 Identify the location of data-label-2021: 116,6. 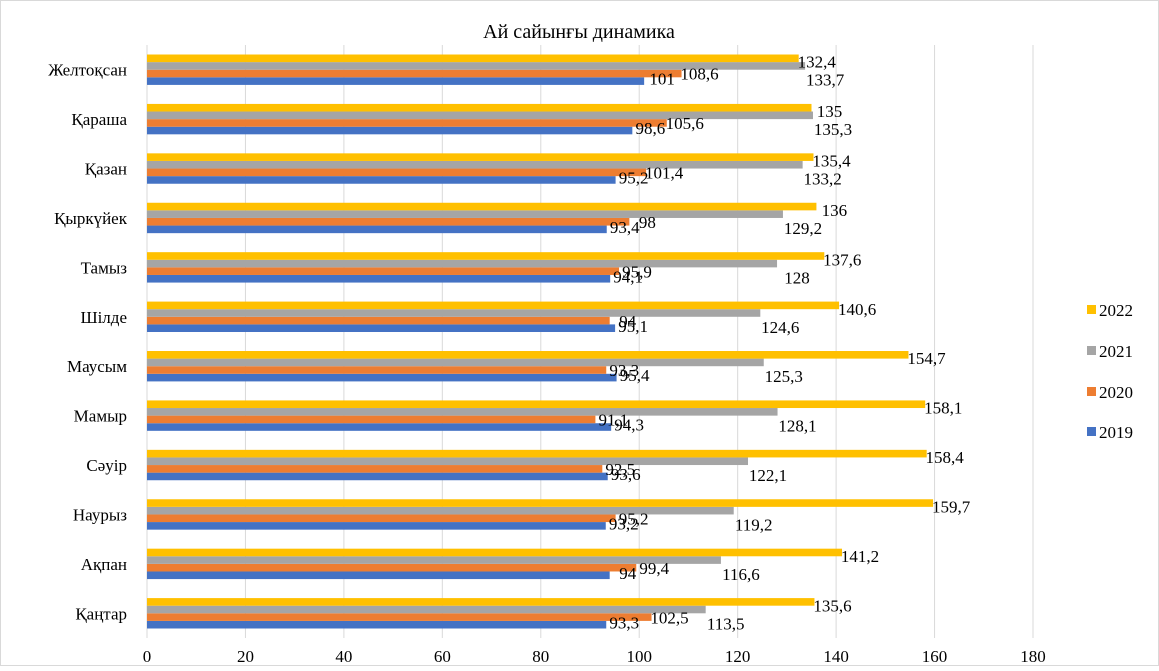
(741, 574).